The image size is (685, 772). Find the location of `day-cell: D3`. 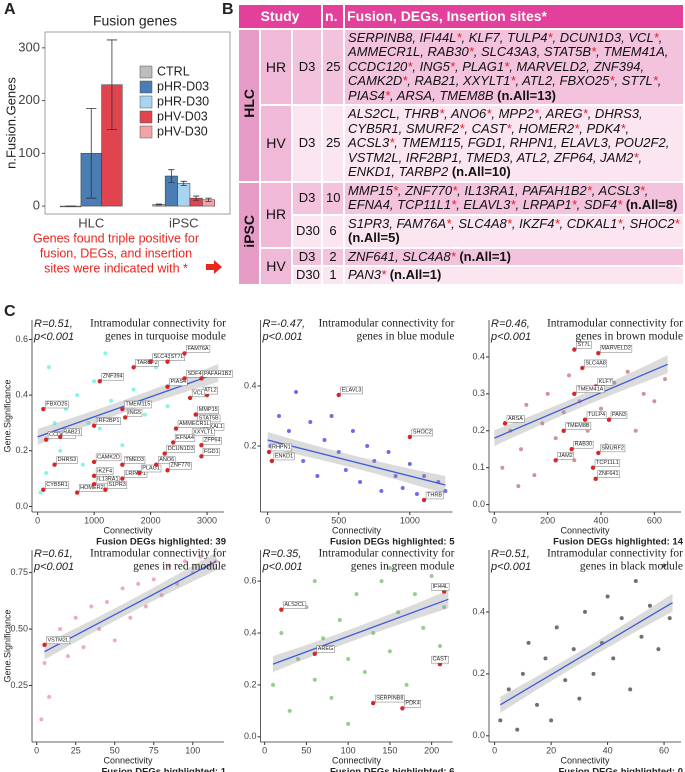

day-cell: D3 is located at coordinates (307, 198).